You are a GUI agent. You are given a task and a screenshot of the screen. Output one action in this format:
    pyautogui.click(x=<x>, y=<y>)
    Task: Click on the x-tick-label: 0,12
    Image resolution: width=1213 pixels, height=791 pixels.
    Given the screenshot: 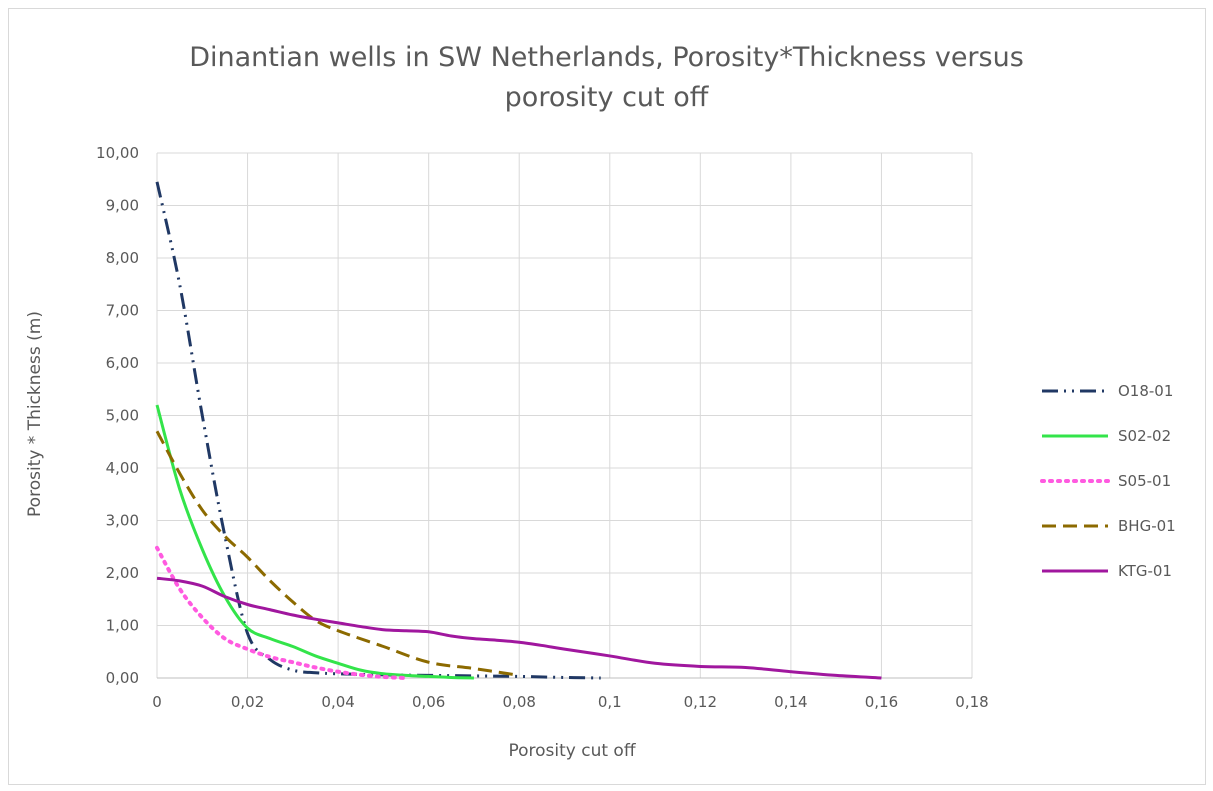 What is the action you would take?
    pyautogui.click(x=700, y=702)
    